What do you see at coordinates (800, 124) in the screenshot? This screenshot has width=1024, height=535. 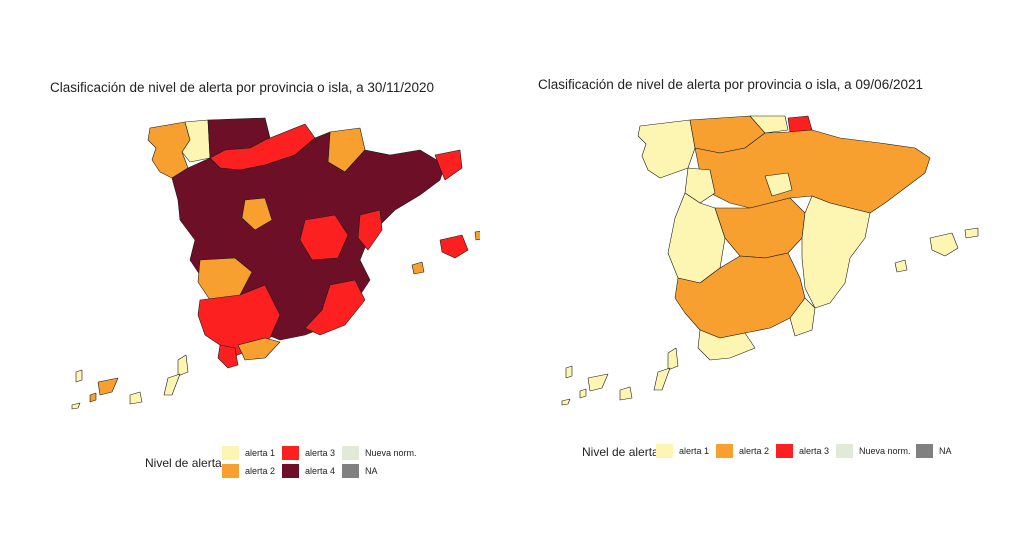 I see `region-vizcaya` at bounding box center [800, 124].